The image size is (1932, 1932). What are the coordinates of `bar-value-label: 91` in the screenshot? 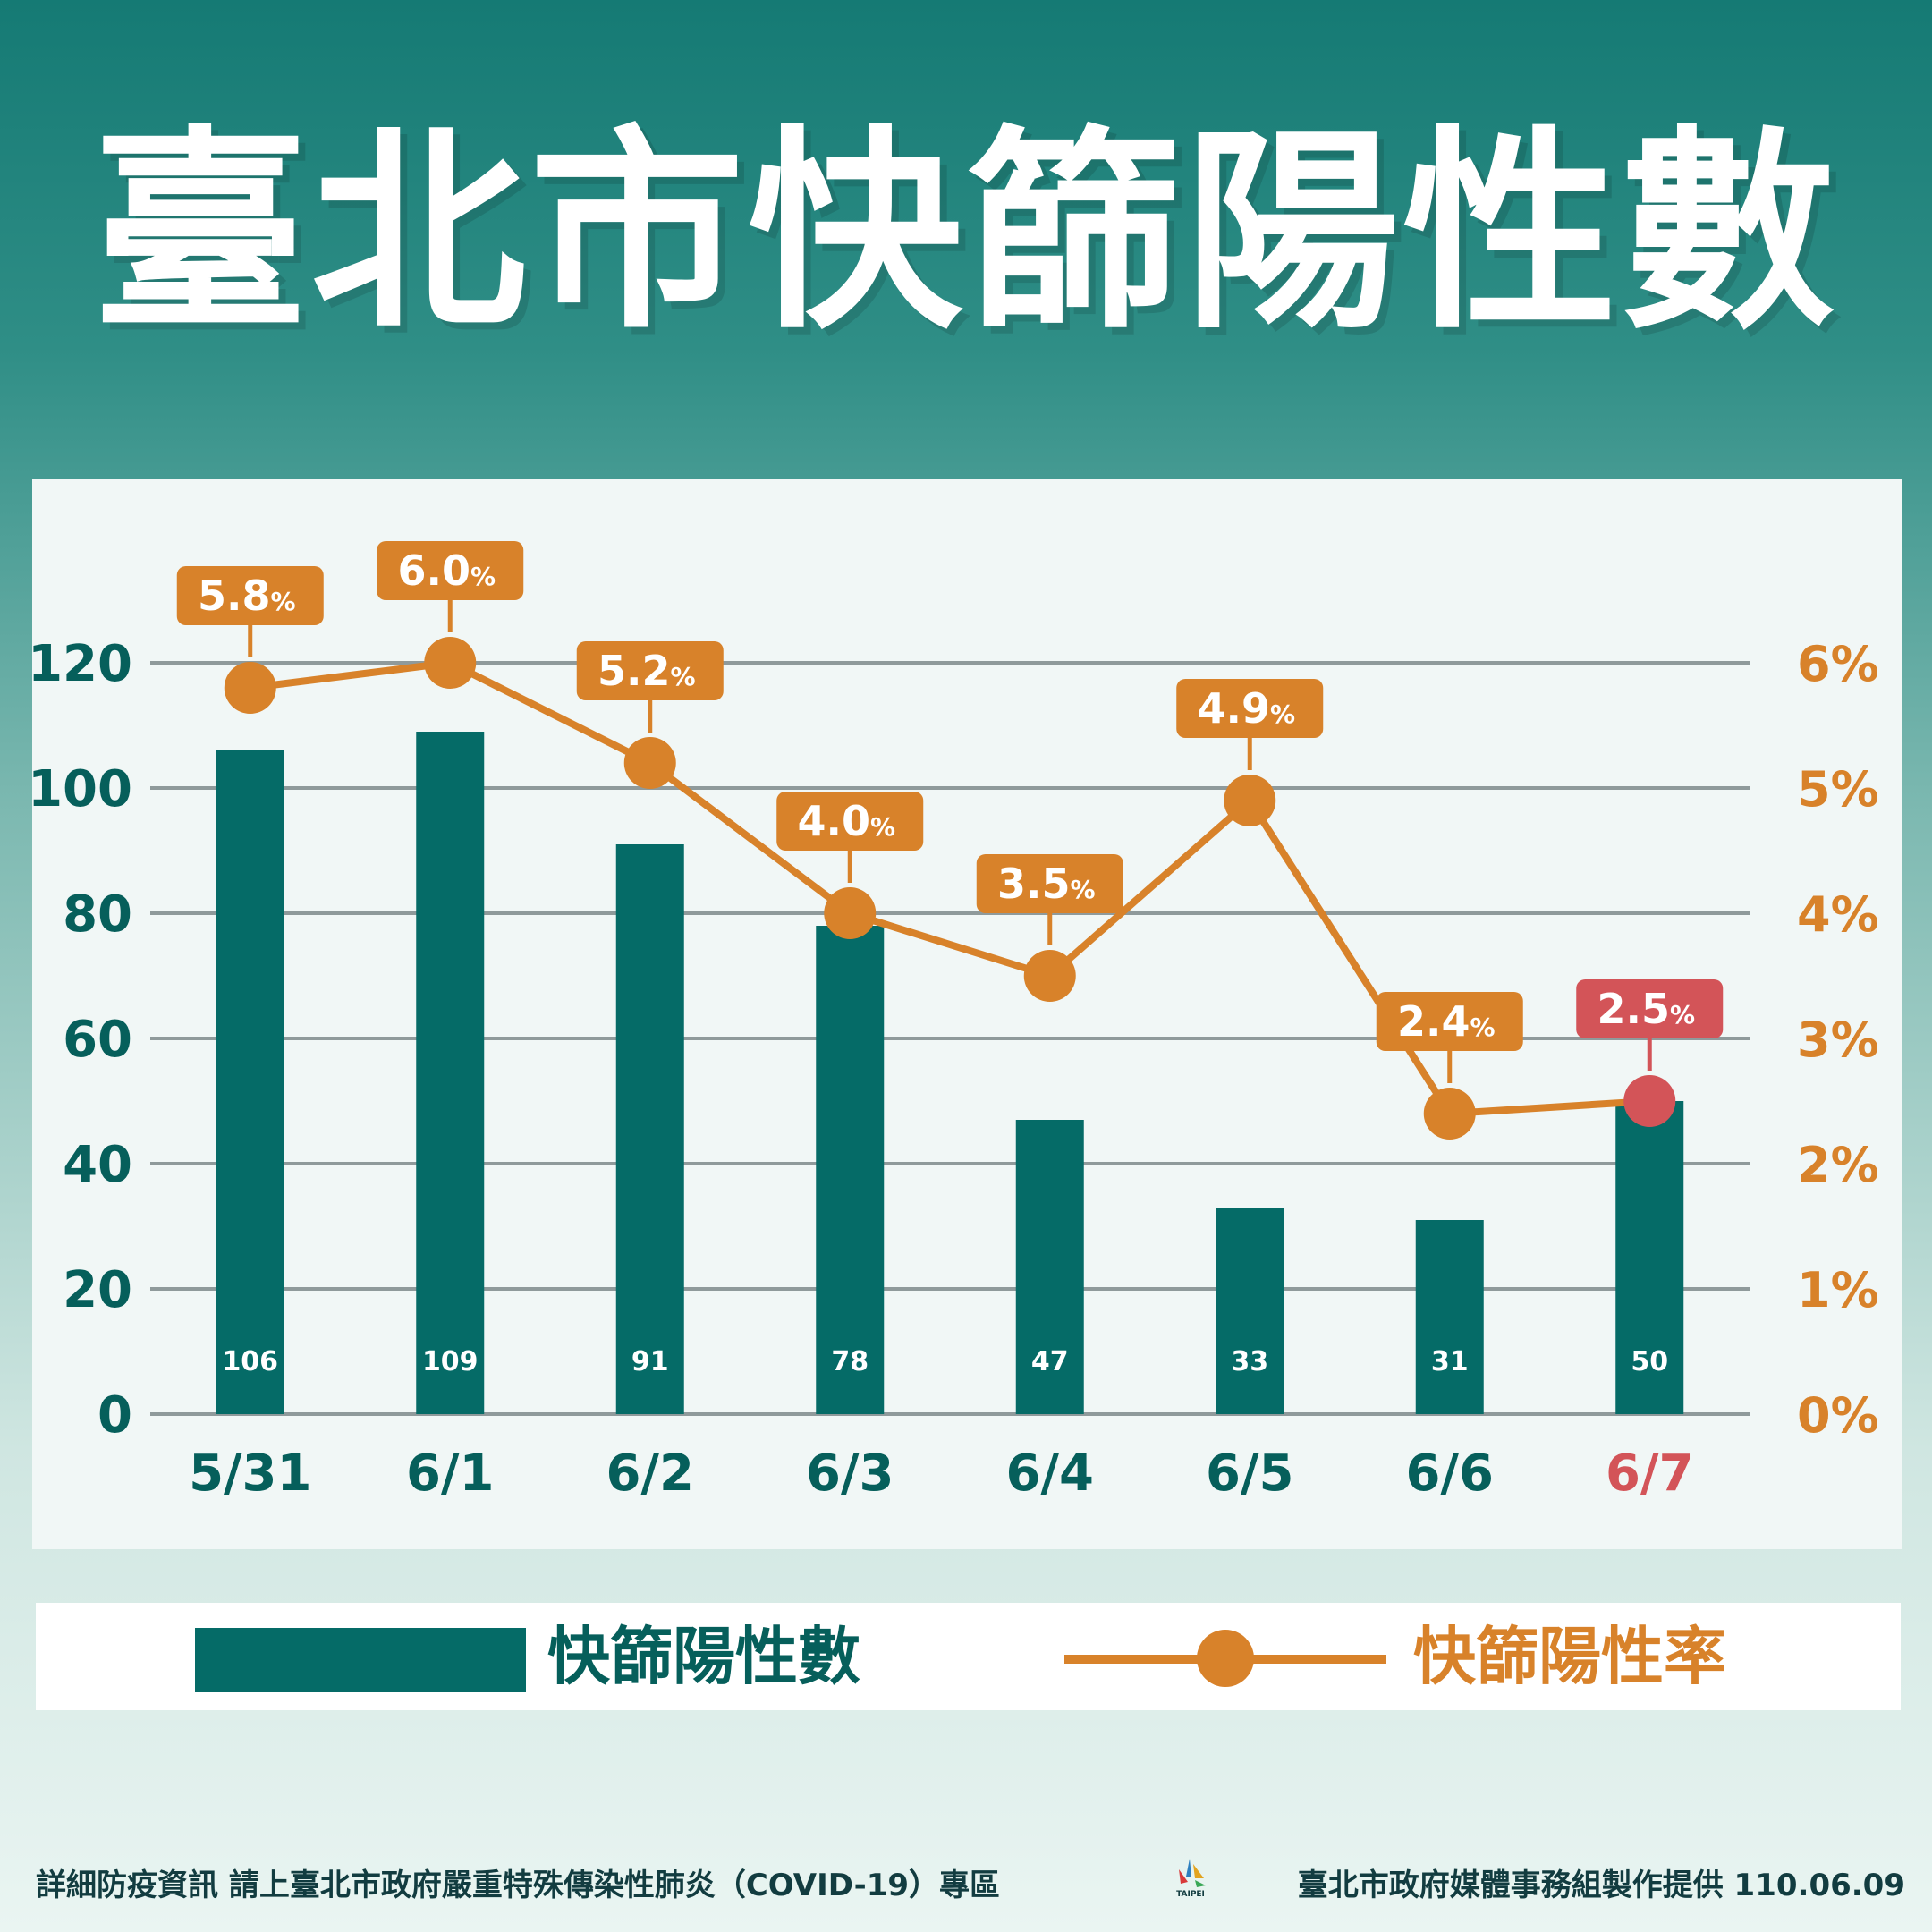 It's located at (650, 1361).